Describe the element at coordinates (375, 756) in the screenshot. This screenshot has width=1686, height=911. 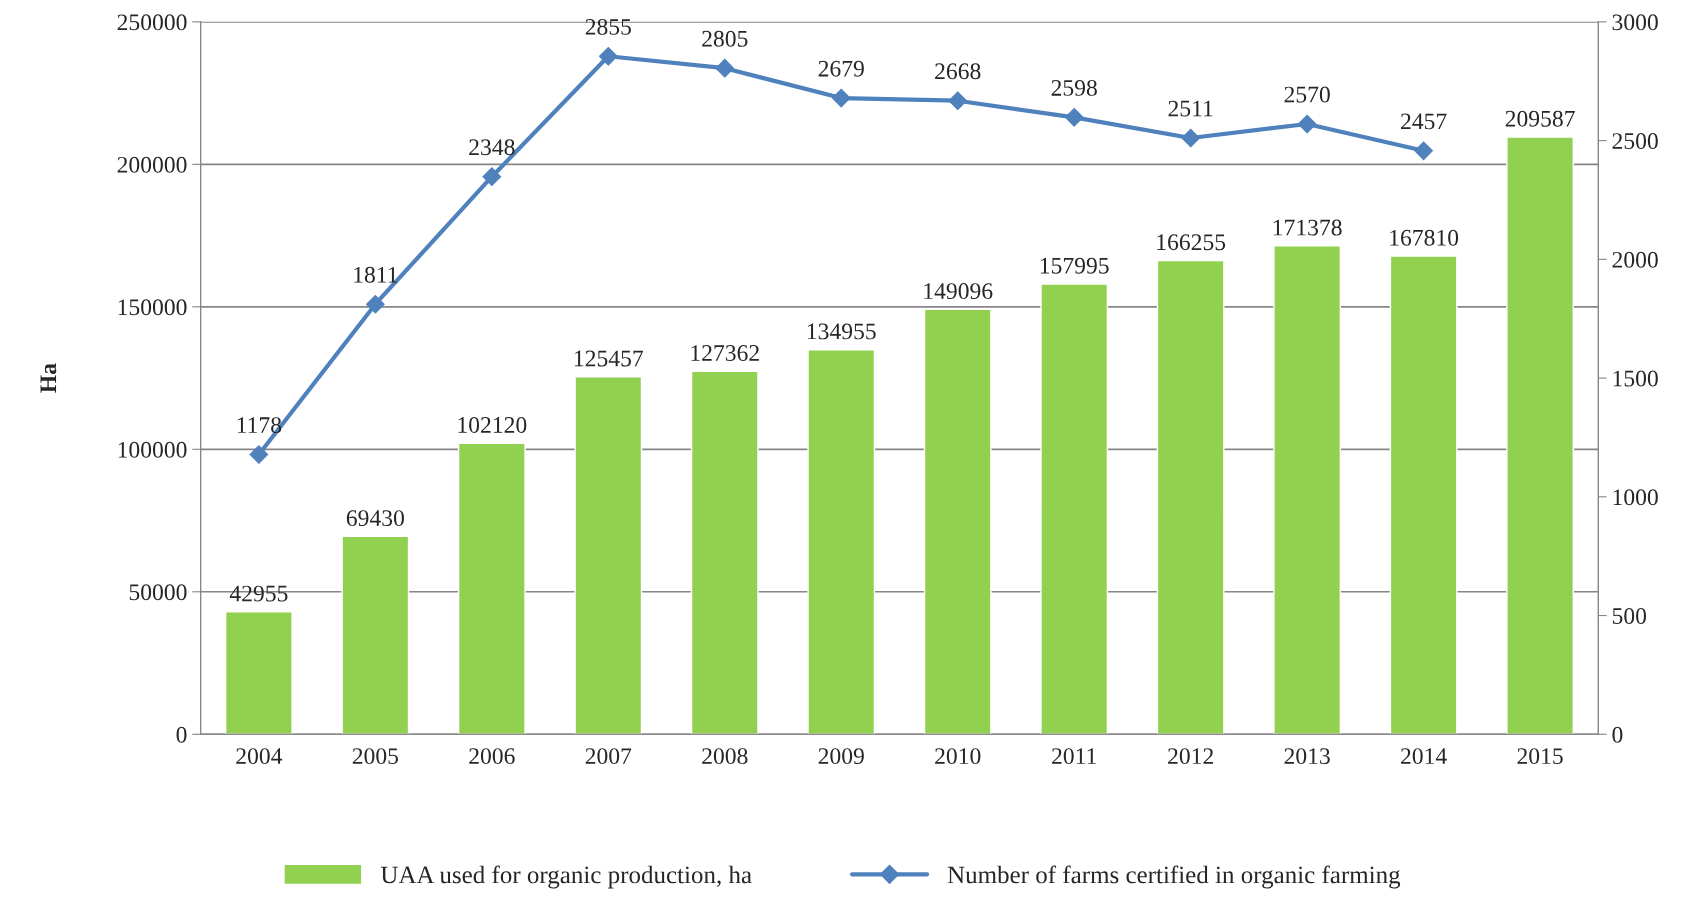
I see `x-tick-label: 2005` at that location.